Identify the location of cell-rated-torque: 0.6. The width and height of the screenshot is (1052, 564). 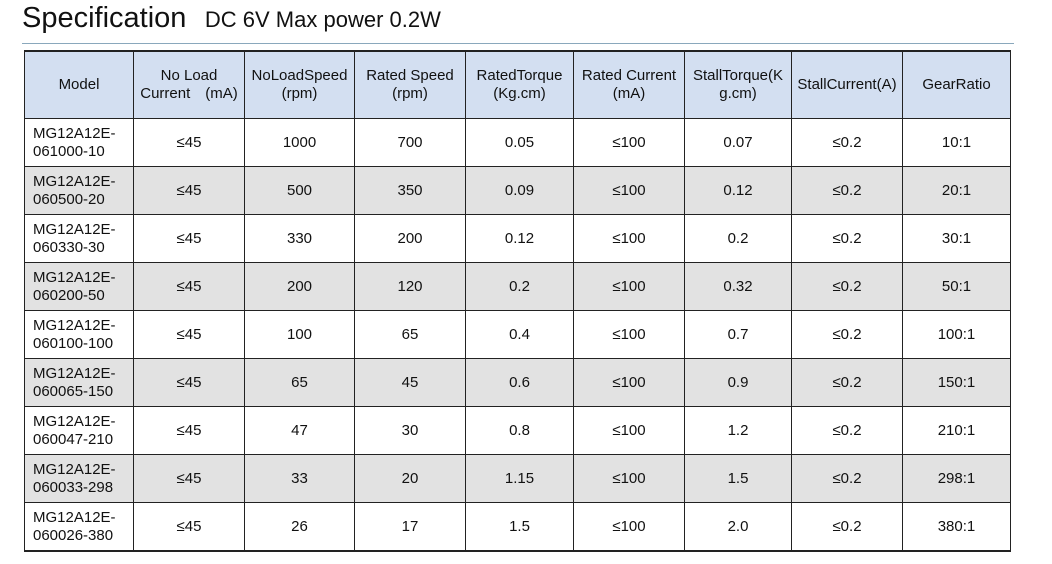
(519, 382).